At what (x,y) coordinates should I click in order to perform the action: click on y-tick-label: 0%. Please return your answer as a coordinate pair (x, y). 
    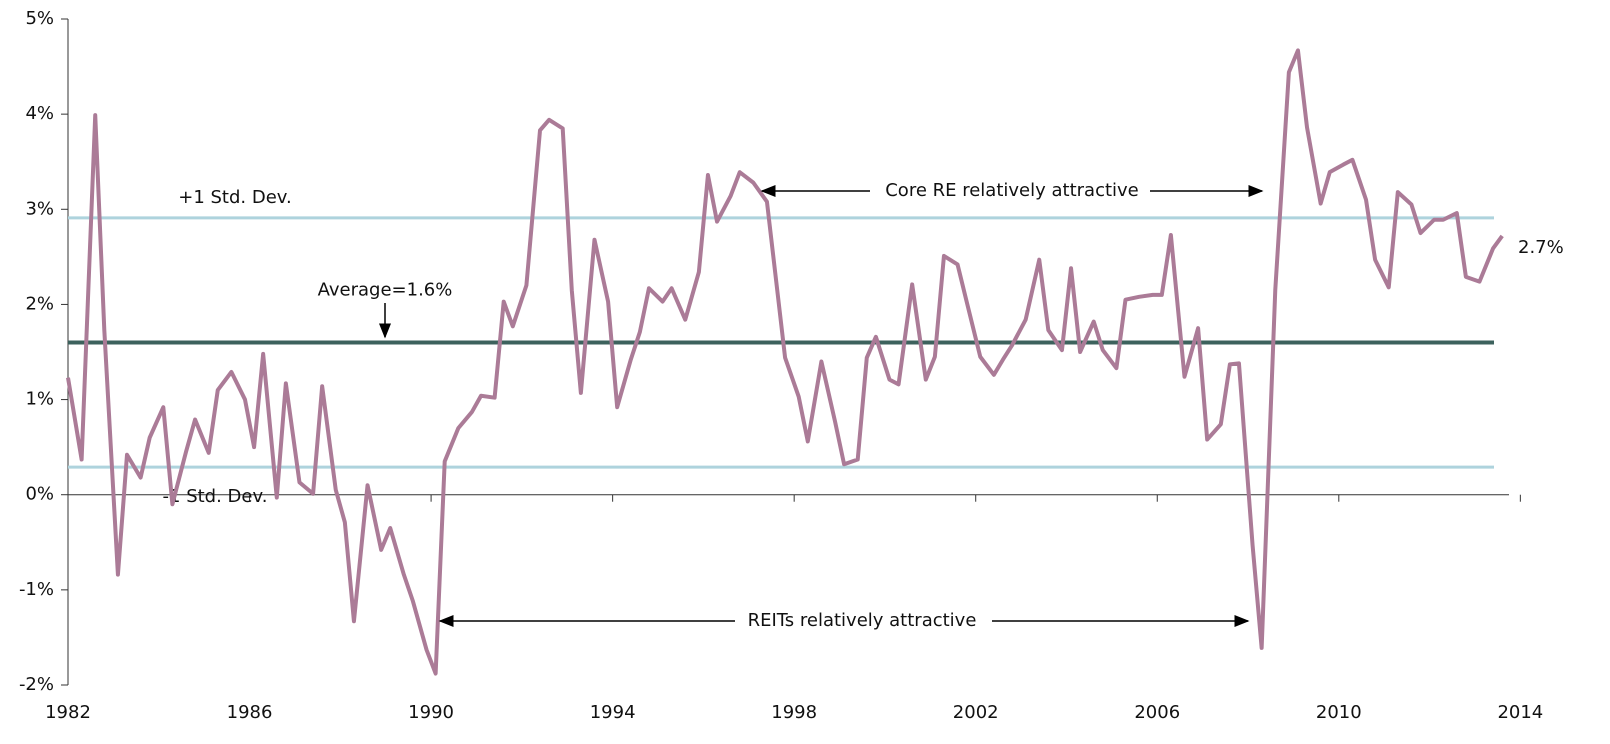
    Looking at the image, I should click on (39, 494).